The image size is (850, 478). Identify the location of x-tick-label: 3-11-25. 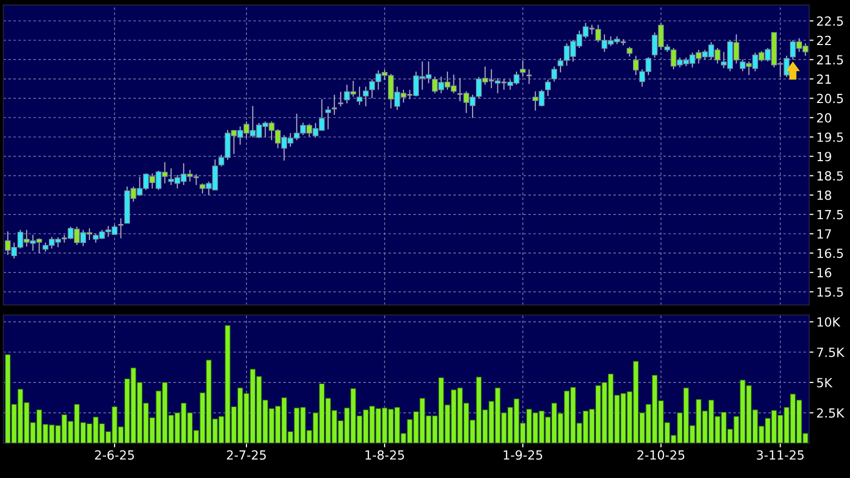
(780, 455).